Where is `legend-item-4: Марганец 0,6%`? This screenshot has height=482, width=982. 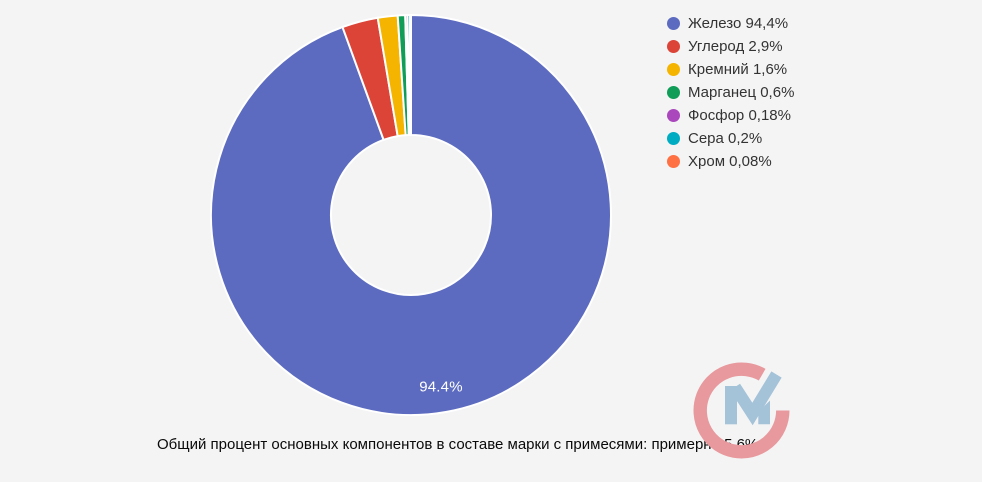 legend-item-4: Марганец 0,6% is located at coordinates (730, 92).